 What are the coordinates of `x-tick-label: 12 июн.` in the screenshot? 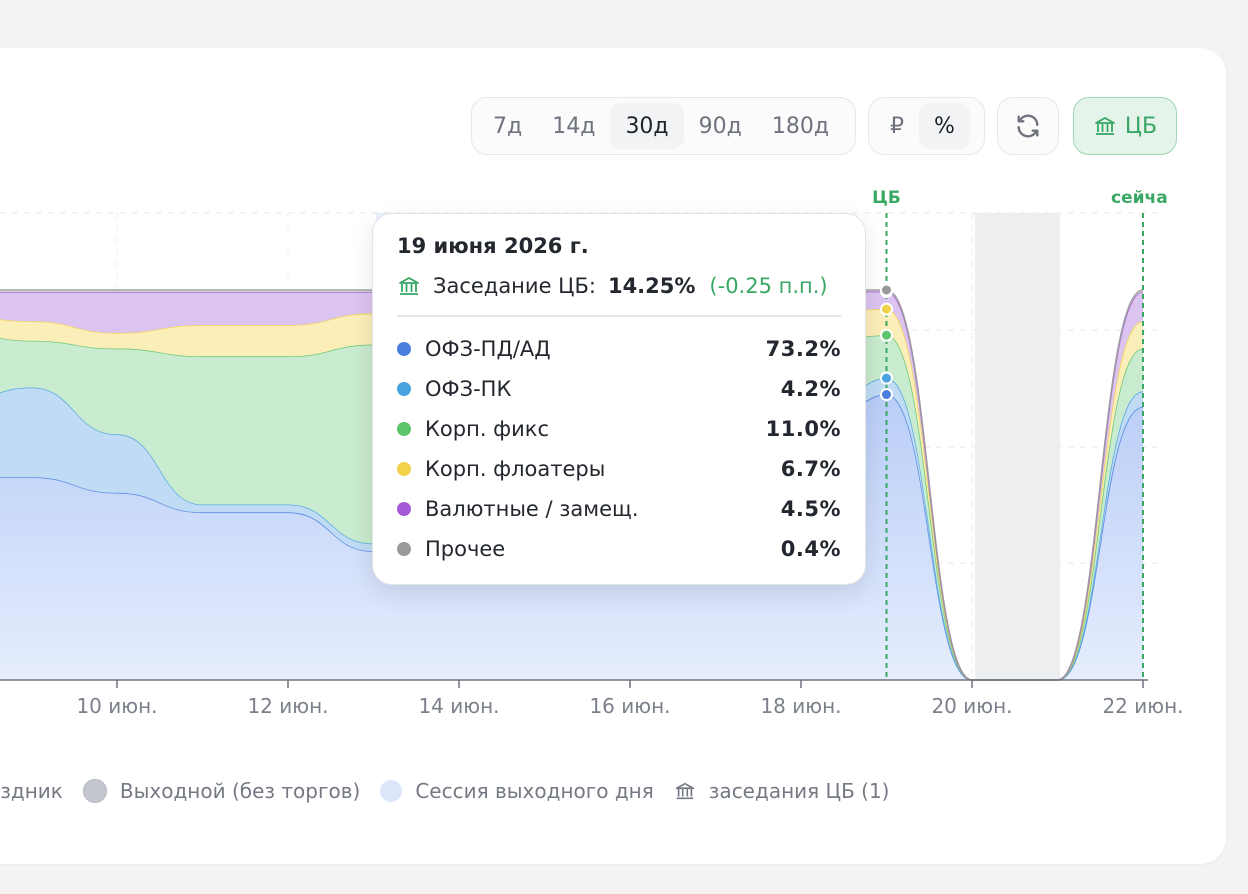 It's located at (287, 706).